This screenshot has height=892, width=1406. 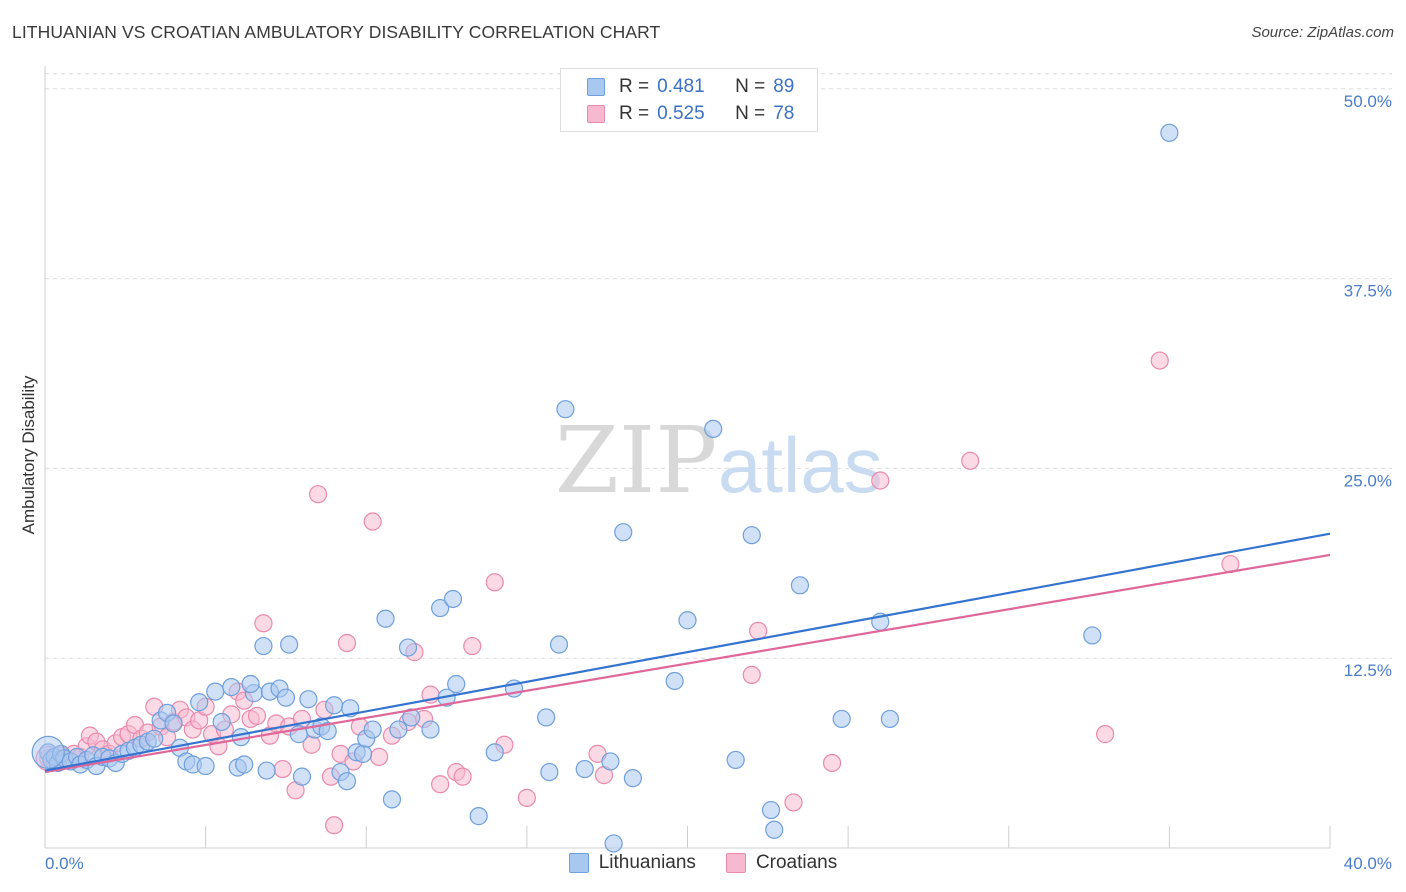 I want to click on y-tick-label: 25.0%, so click(x=1368, y=480).